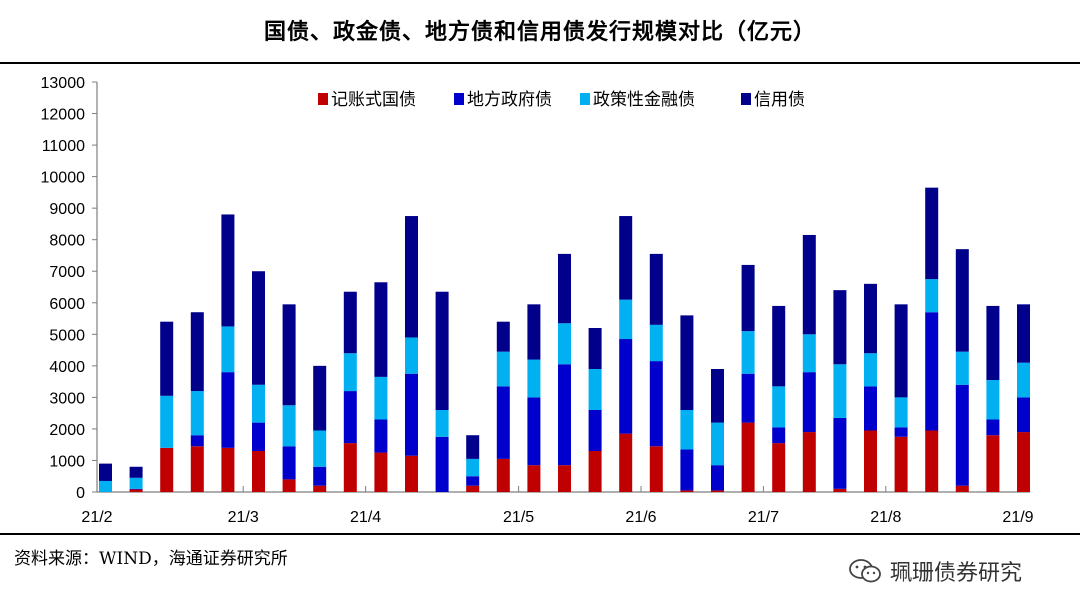 This screenshot has width=1080, height=616. Describe the element at coordinates (67, 430) in the screenshot. I see `y-tick-label: 2000` at that location.